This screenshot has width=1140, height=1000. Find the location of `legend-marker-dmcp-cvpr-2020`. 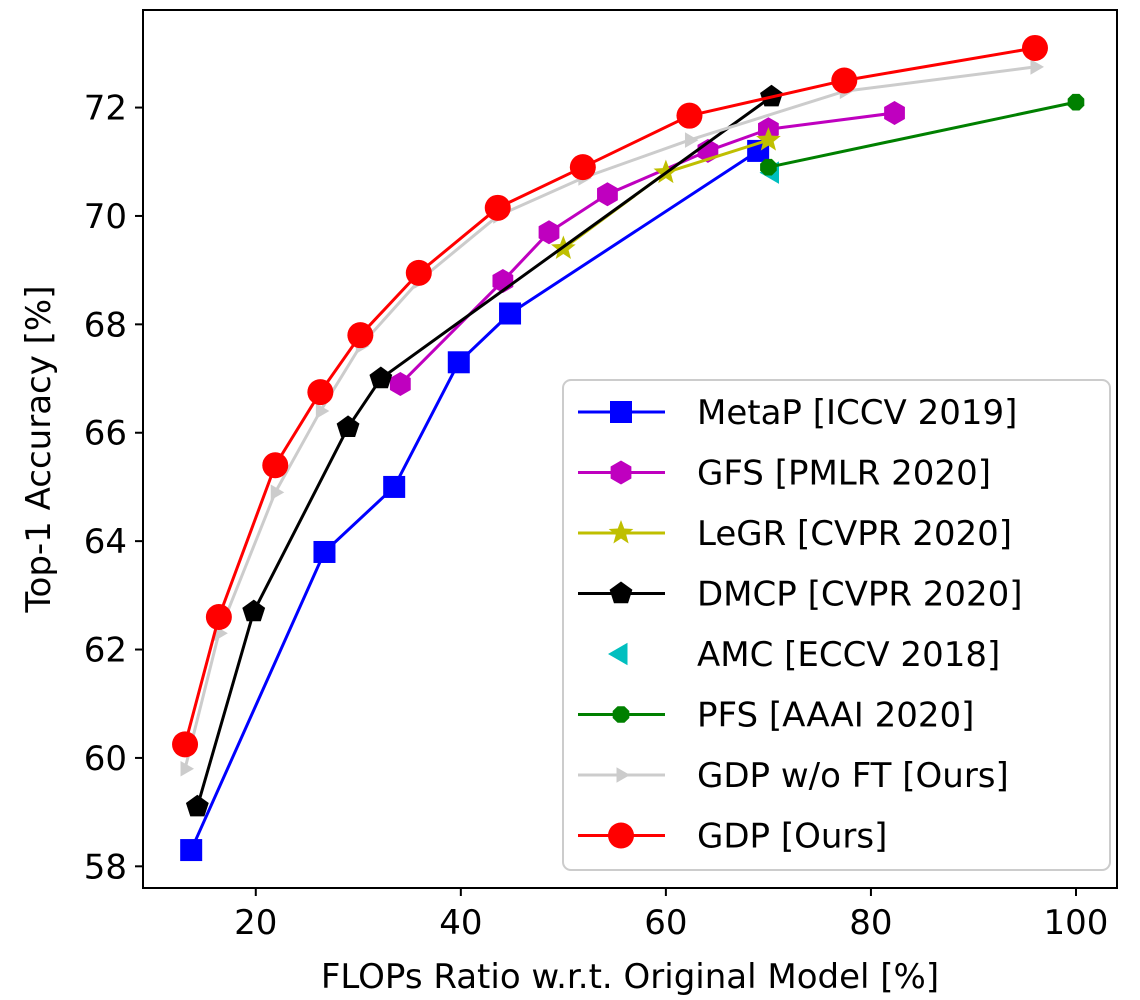

legend-marker-dmcp-cvpr-2020 is located at coordinates (621, 592).